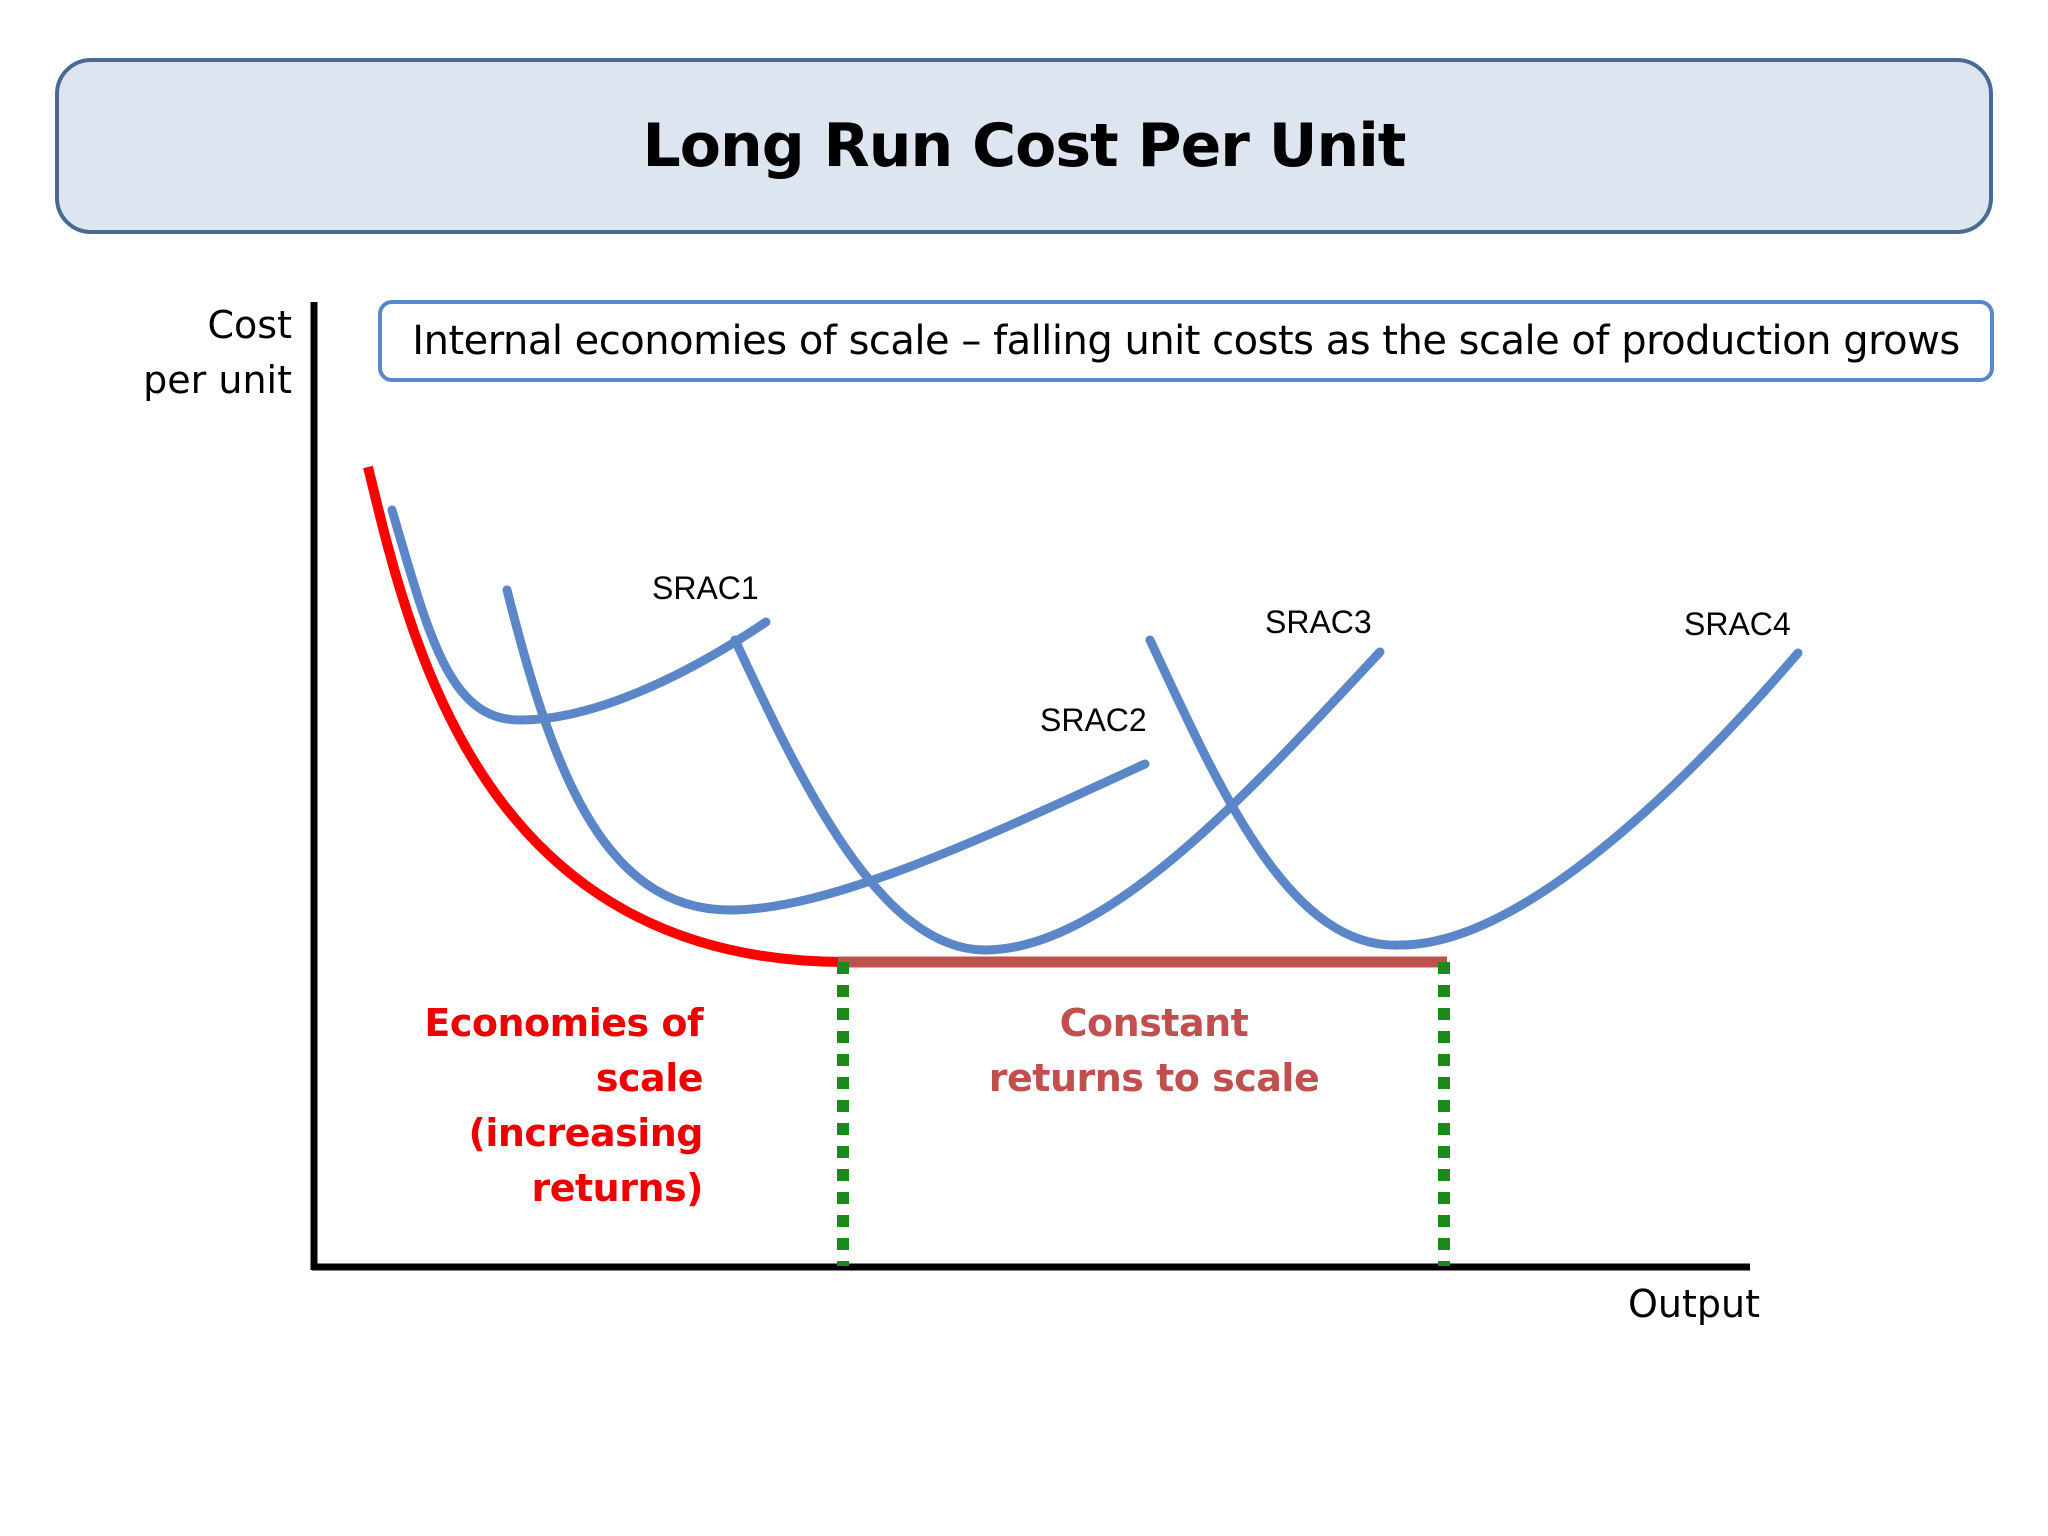  What do you see at coordinates (1154, 1023) in the screenshot?
I see `crs-label-line-1: Constant` at bounding box center [1154, 1023].